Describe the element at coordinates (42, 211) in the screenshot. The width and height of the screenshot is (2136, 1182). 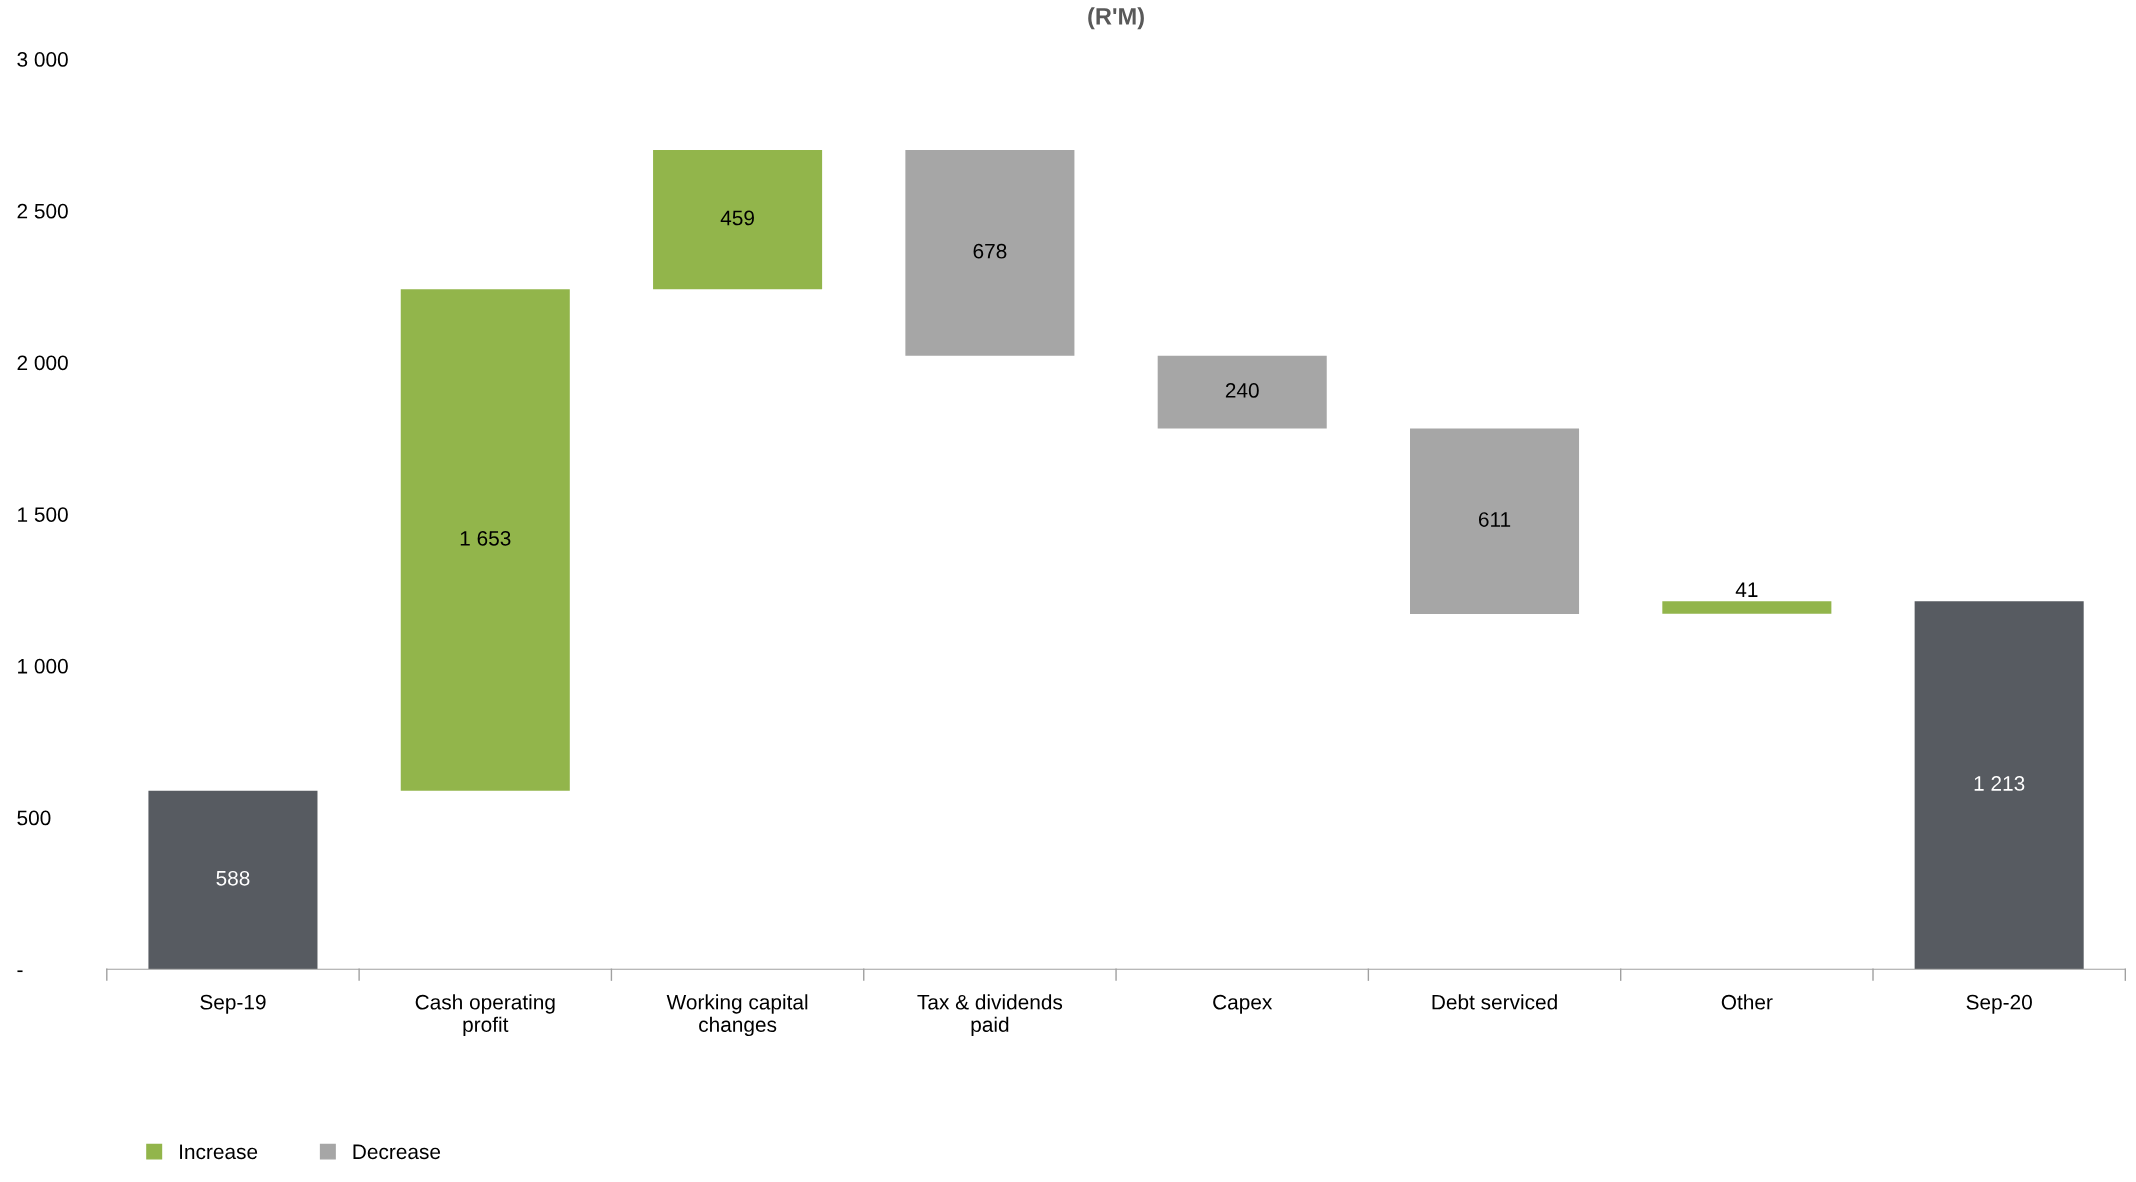
I see `y-tick-label: 2 500` at that location.